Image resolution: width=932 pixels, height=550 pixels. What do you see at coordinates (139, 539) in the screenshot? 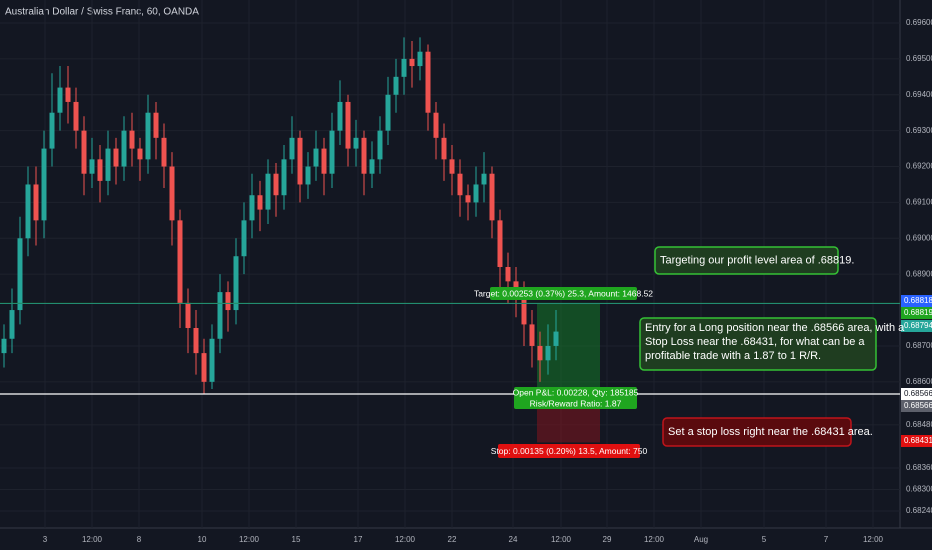
I see `time-tick-label: 8` at bounding box center [139, 539].